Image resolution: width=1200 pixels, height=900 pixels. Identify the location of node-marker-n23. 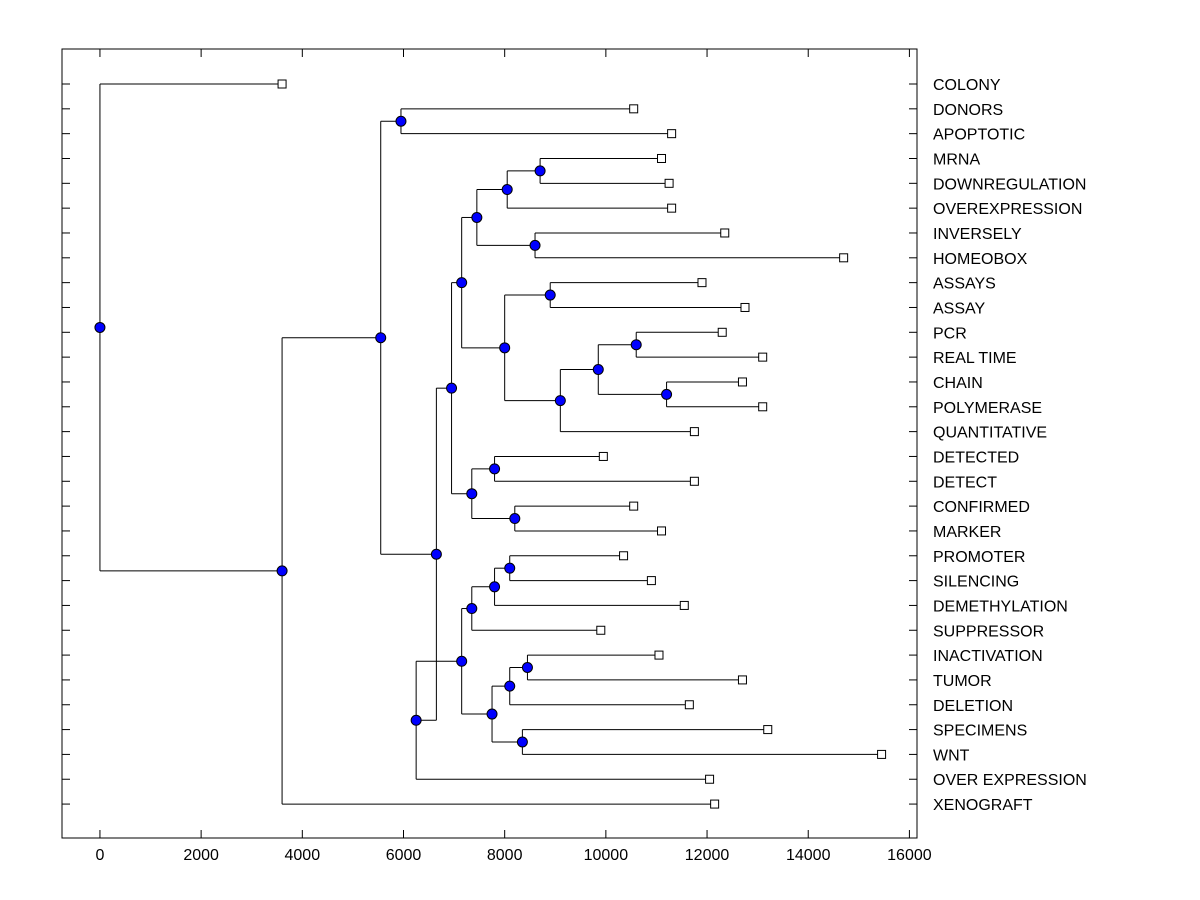
(492, 714).